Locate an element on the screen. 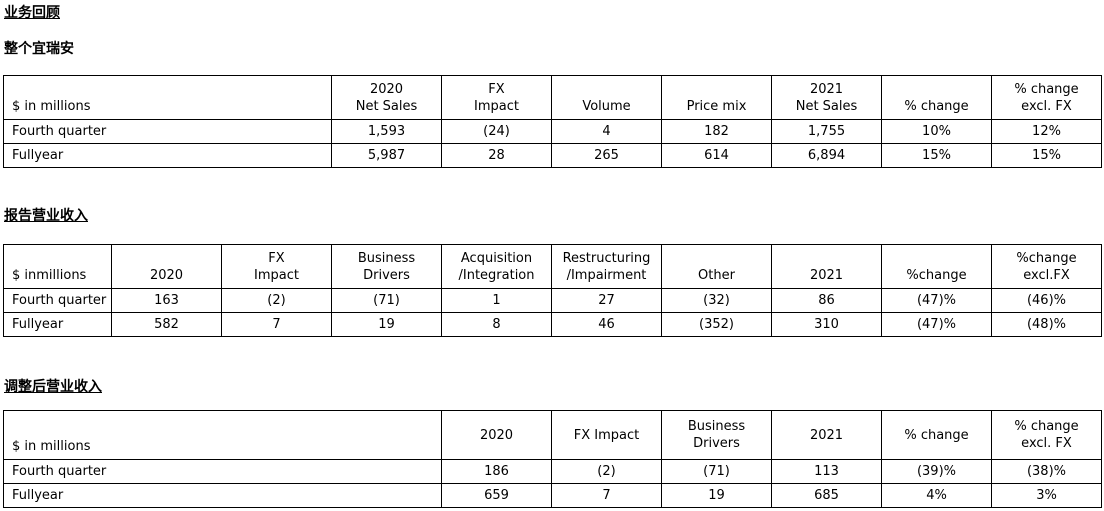 The image size is (1104, 511). table-cell: 310 is located at coordinates (826, 324).